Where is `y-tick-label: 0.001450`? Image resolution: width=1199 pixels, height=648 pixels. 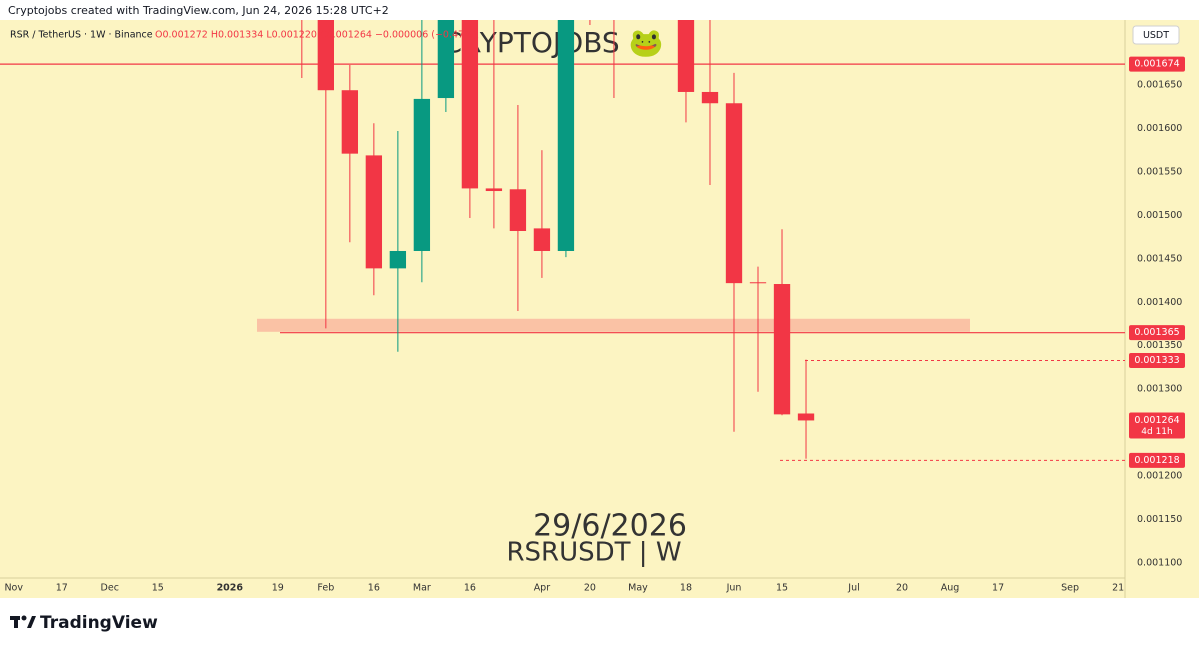 y-tick-label: 0.001450 is located at coordinates (1159, 258).